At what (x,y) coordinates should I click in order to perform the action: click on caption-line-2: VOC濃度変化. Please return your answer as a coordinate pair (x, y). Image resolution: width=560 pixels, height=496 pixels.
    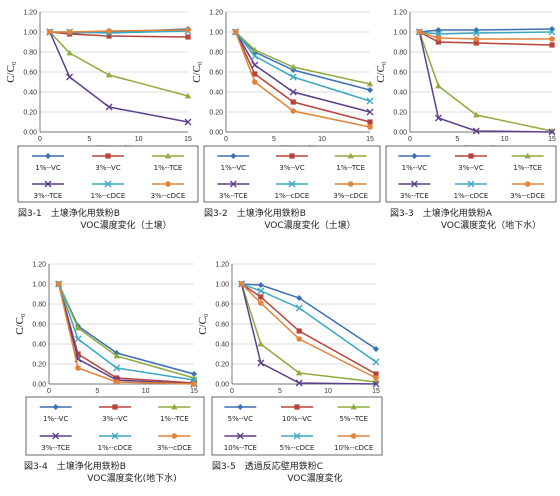
    Looking at the image, I should click on (314, 478).